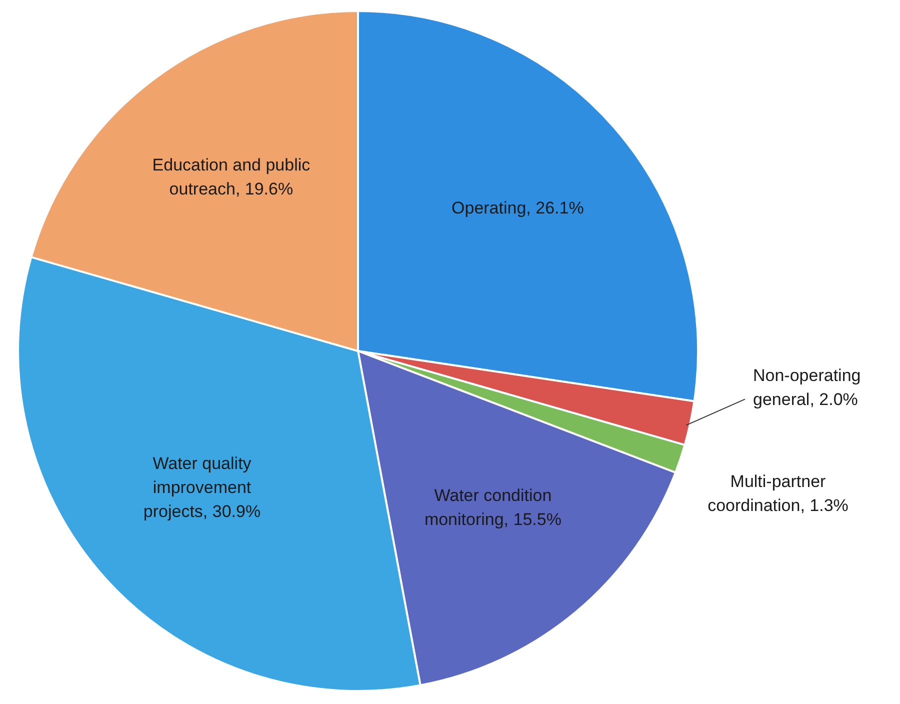 Image resolution: width=900 pixels, height=704 pixels. Describe the element at coordinates (807, 388) in the screenshot. I see `slice-label: Non-operating general, 2.0%` at that location.